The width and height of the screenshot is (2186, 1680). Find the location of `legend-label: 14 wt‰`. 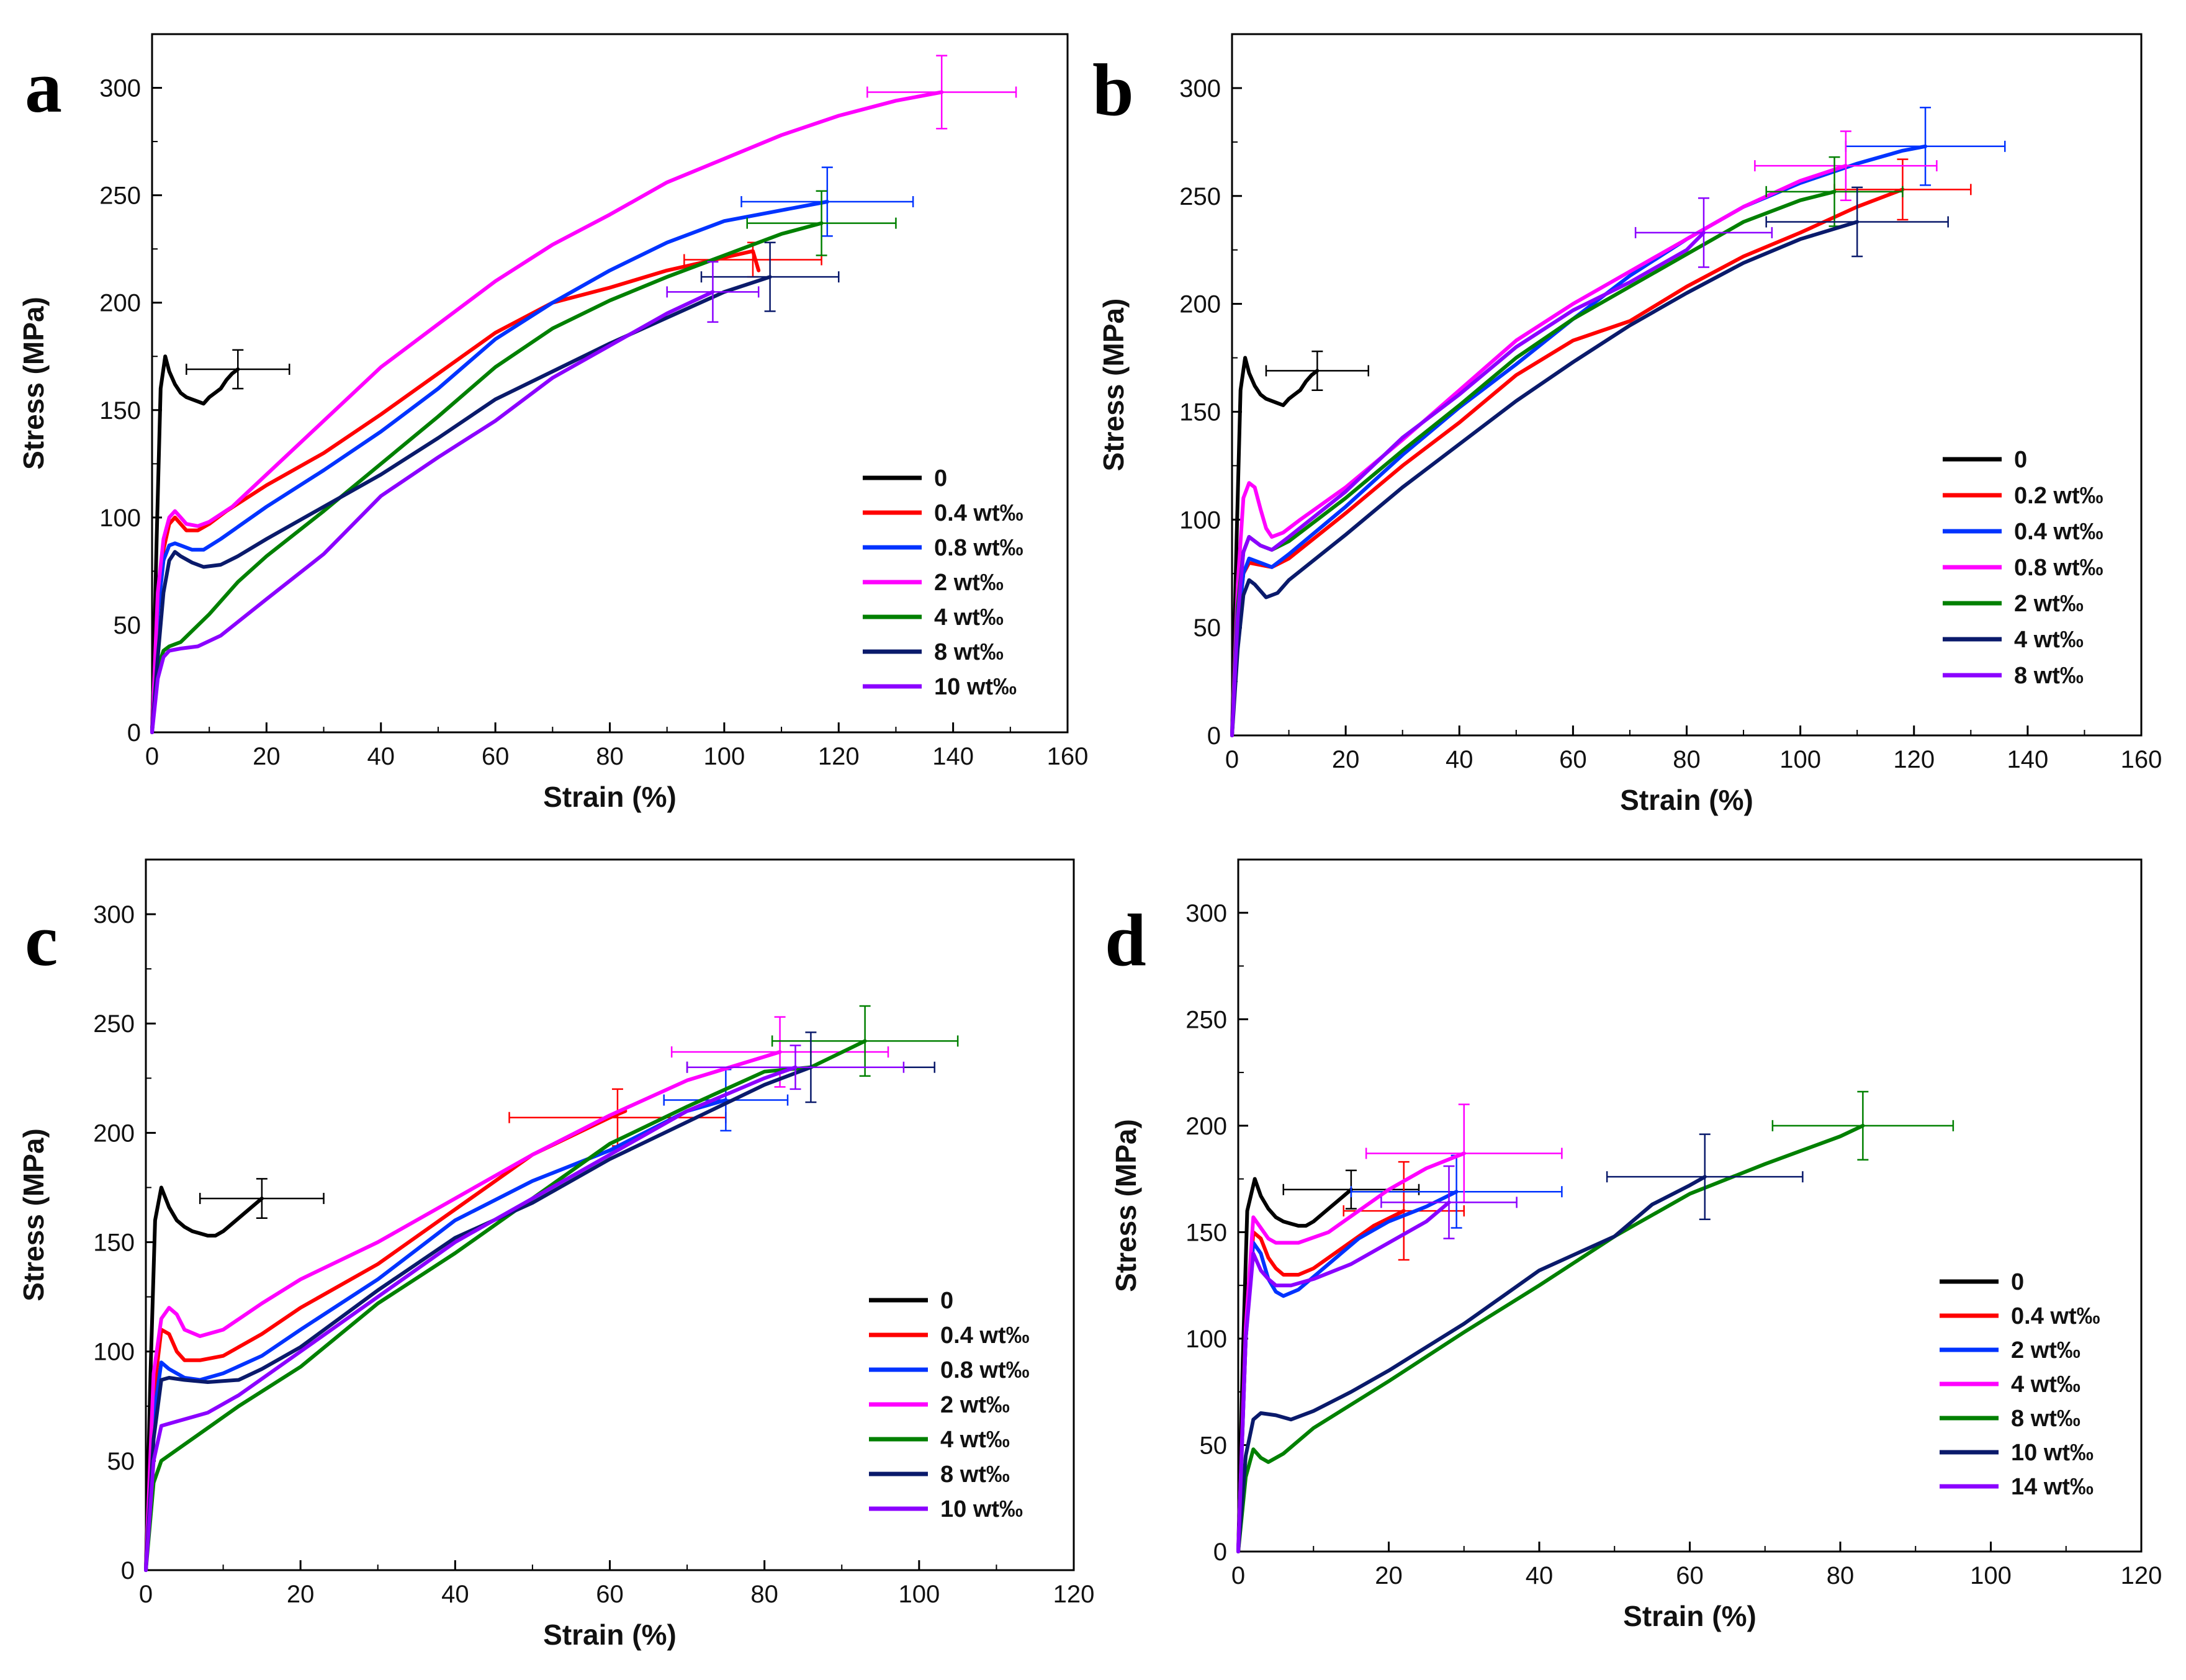

legend-label: 14 wt‰ is located at coordinates (2053, 1487).